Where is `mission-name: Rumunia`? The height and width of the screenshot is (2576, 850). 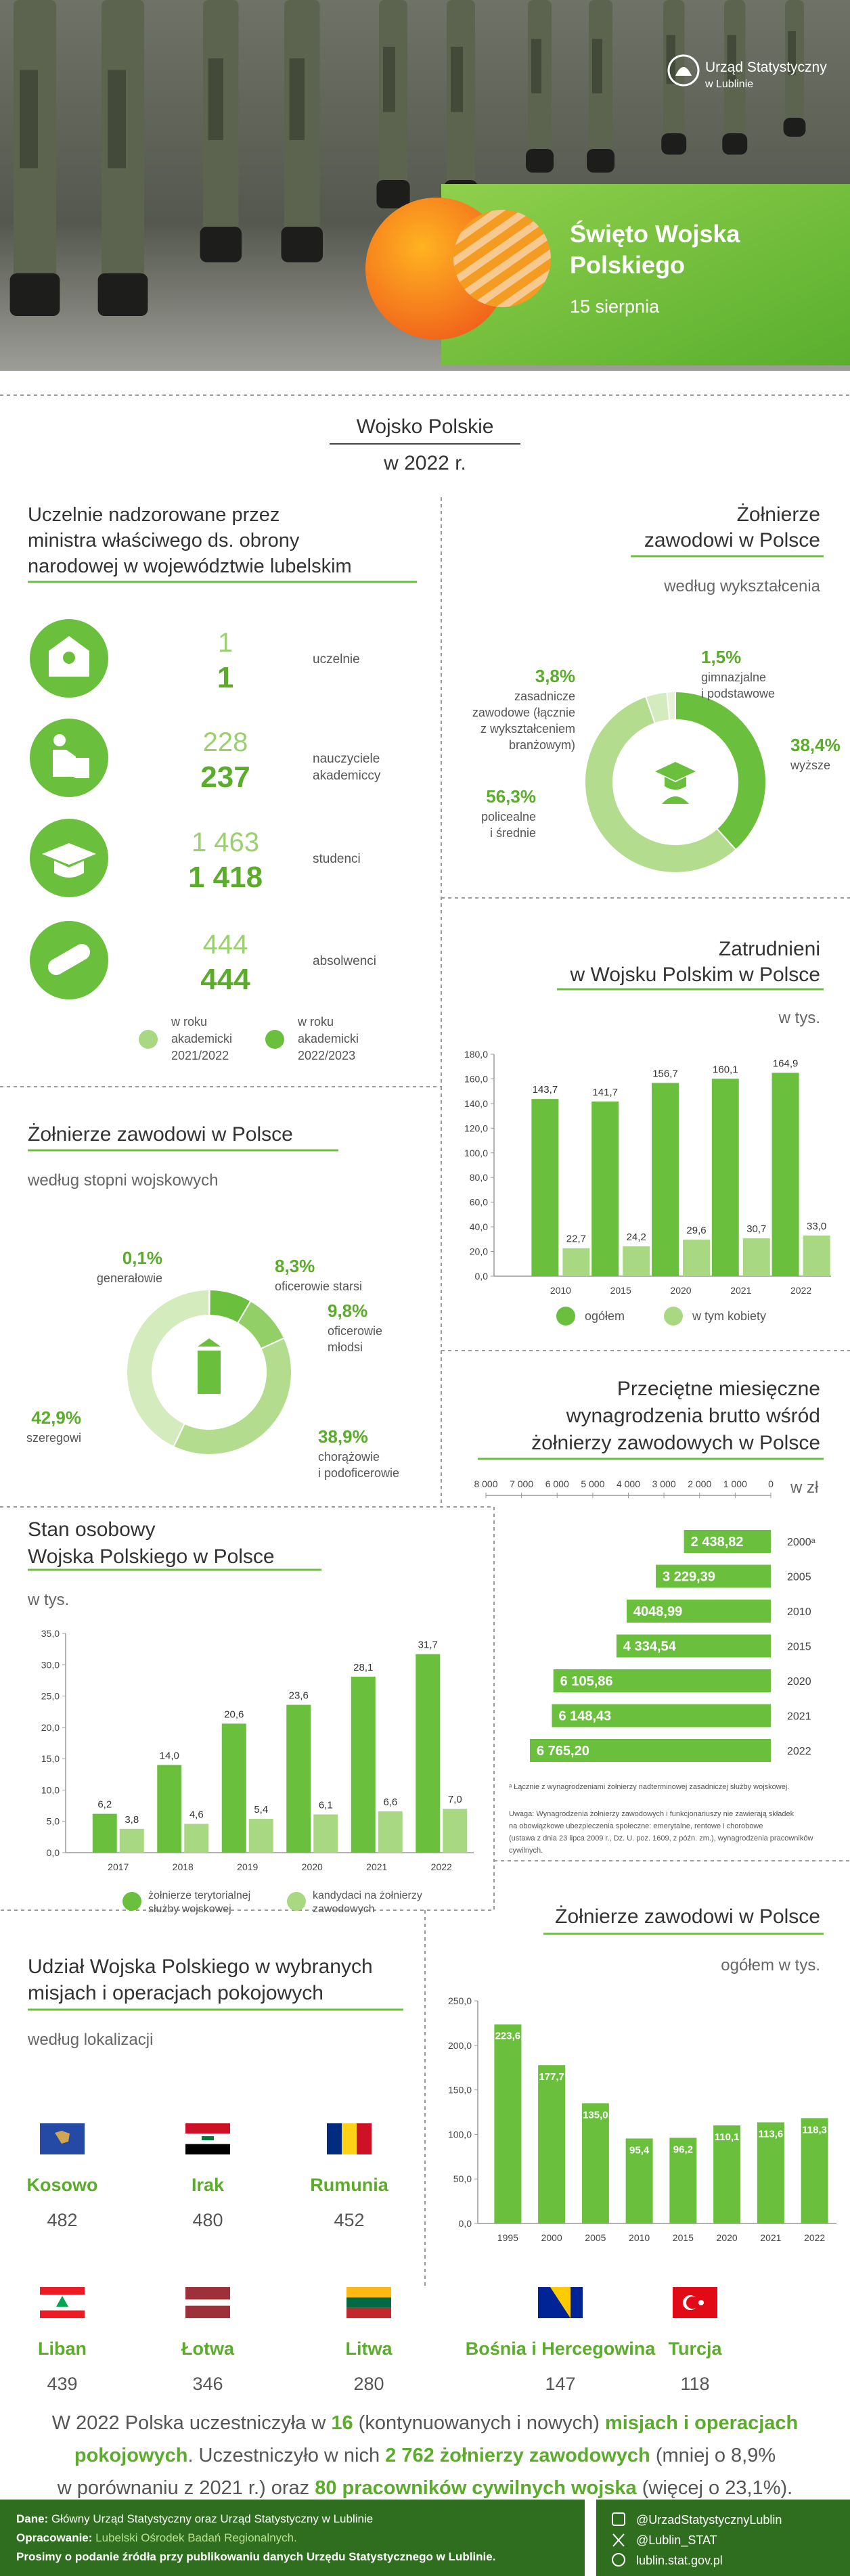
mission-name: Rumunia is located at coordinates (349, 2185).